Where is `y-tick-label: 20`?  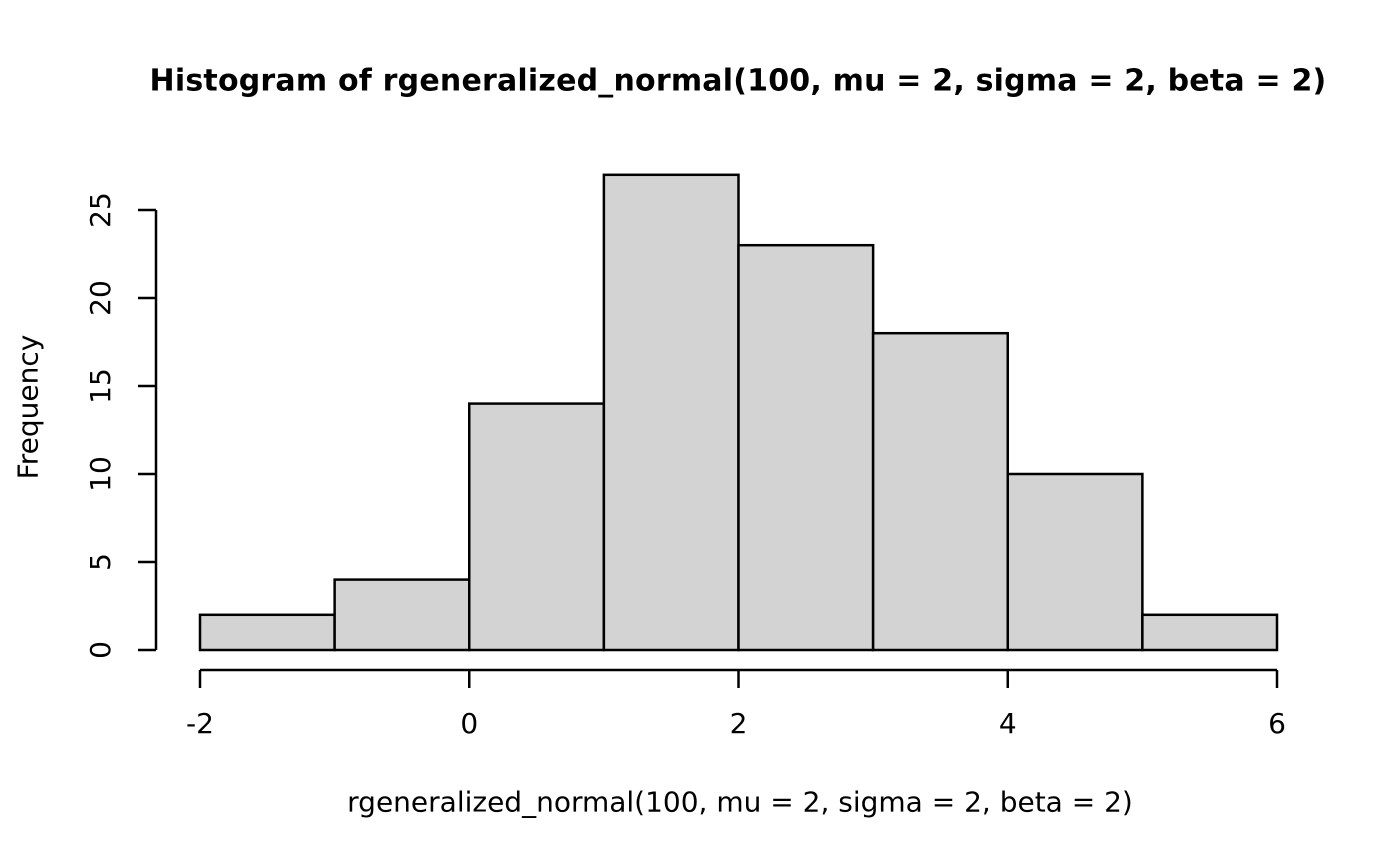
y-tick-label: 20 is located at coordinates (100, 298).